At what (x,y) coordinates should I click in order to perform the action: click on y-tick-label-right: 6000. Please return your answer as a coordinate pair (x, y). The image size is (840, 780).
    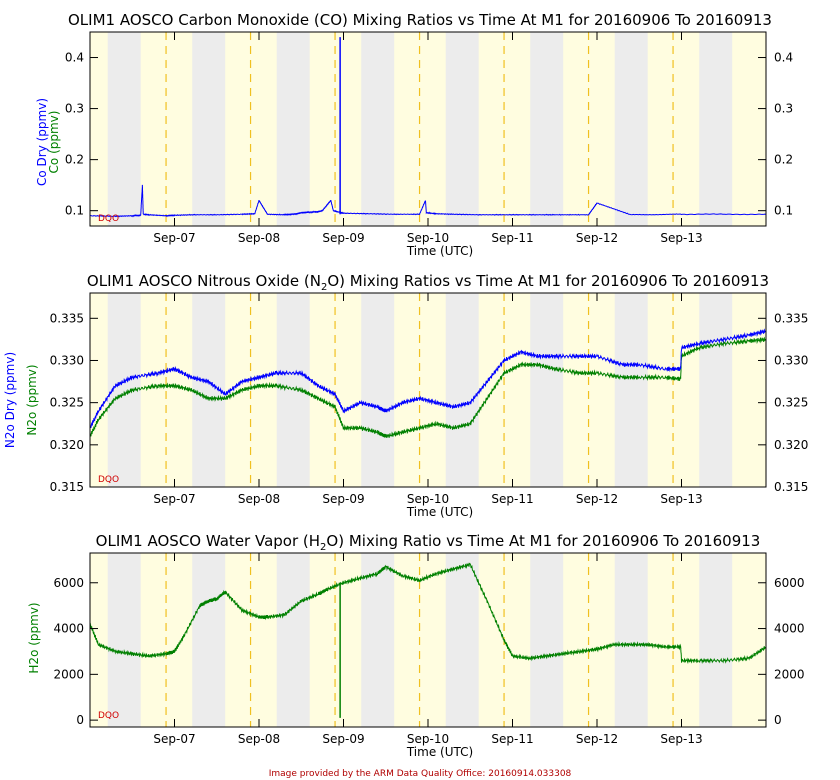
    Looking at the image, I should click on (789, 583).